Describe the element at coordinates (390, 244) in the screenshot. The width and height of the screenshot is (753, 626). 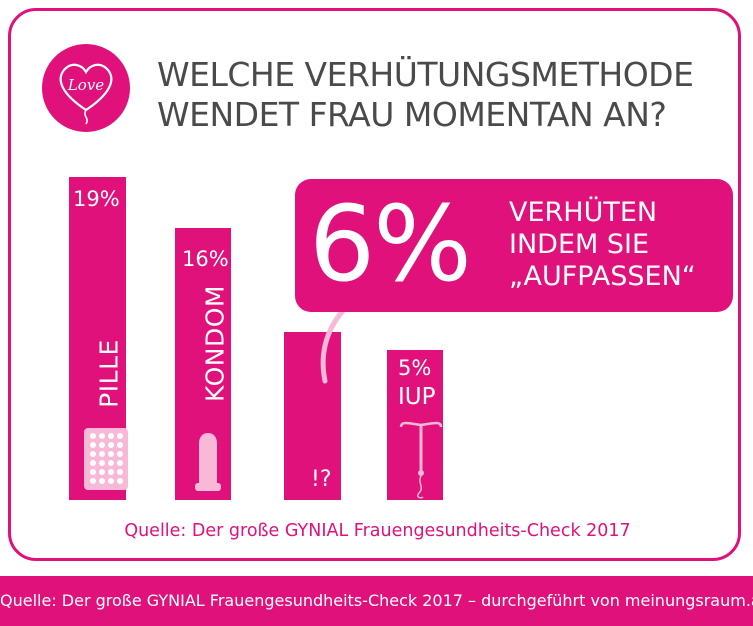
I see `callout-percent: 6%` at that location.